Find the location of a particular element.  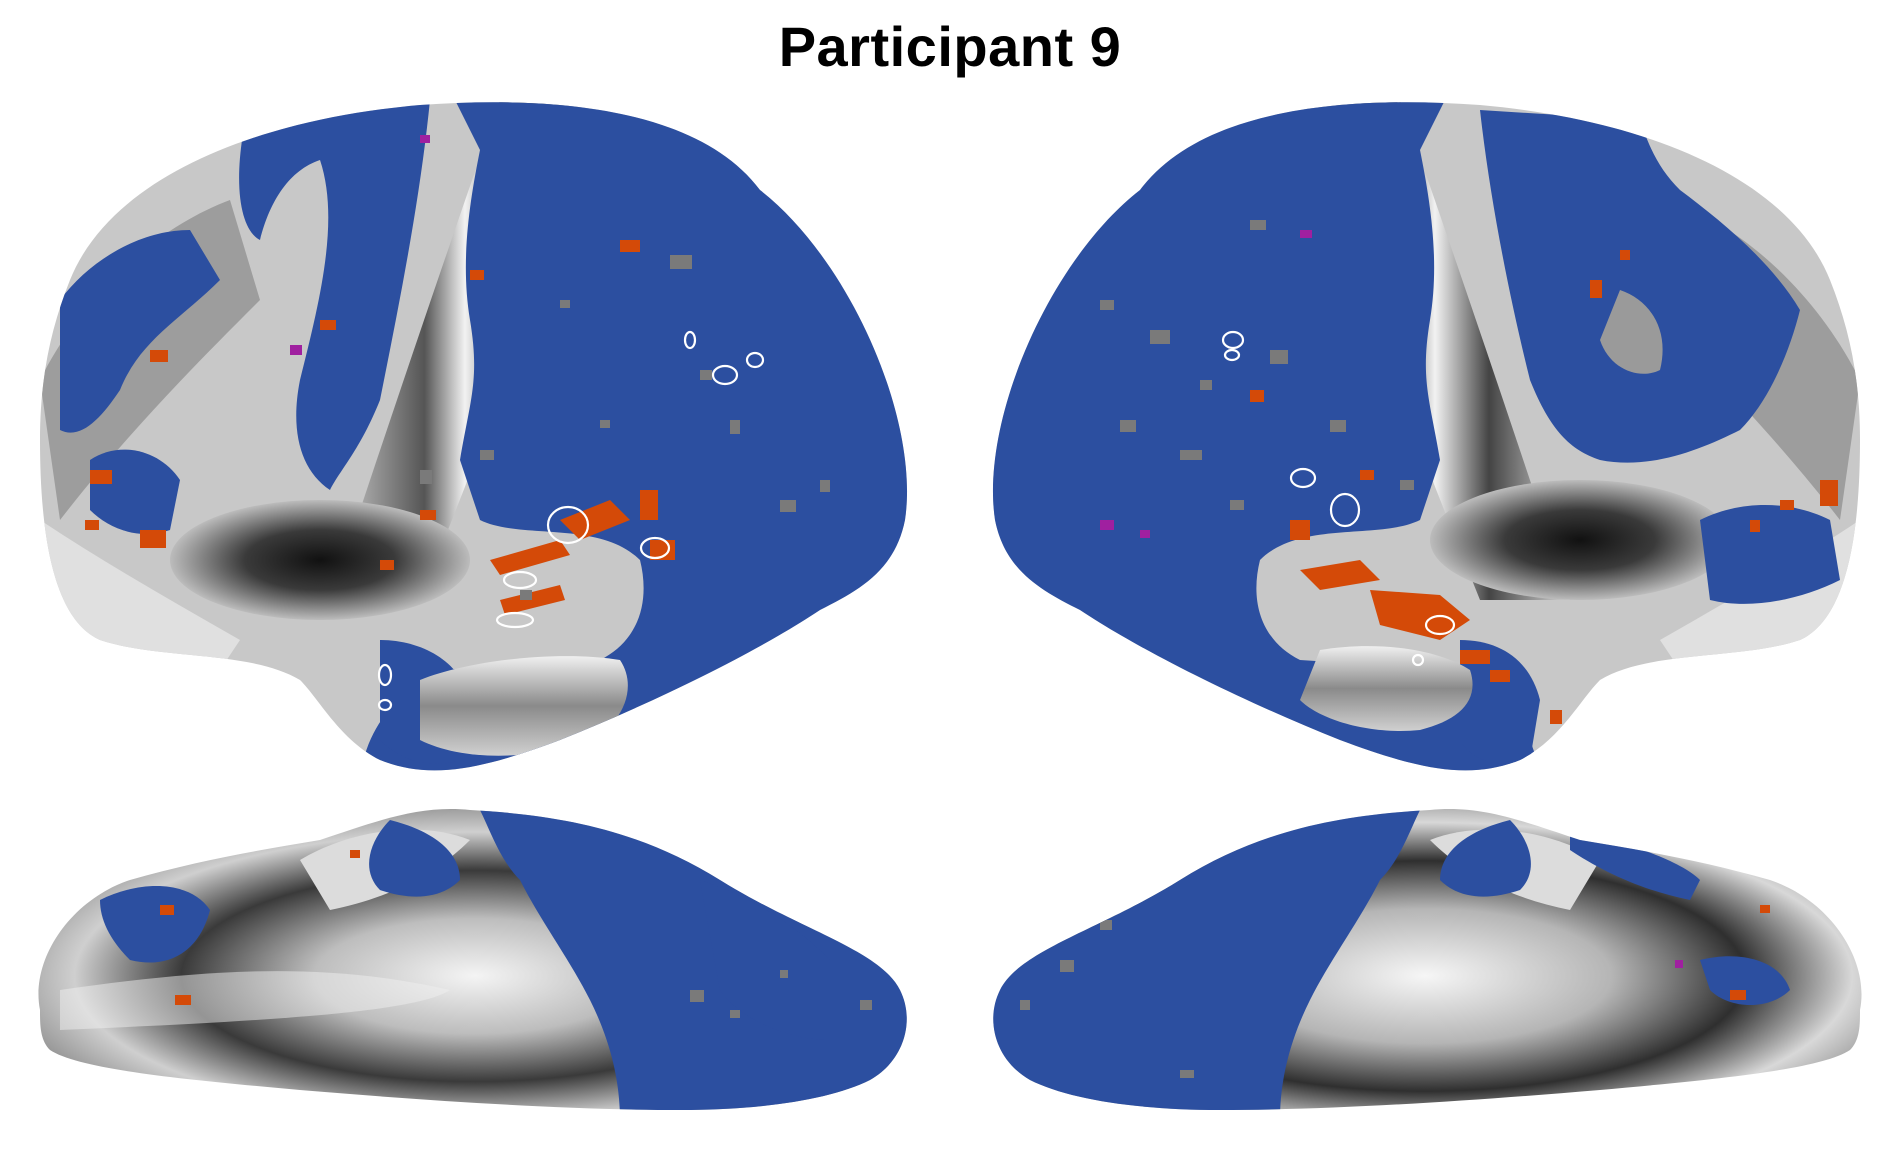

right-medial-view is located at coordinates (1427, 959).